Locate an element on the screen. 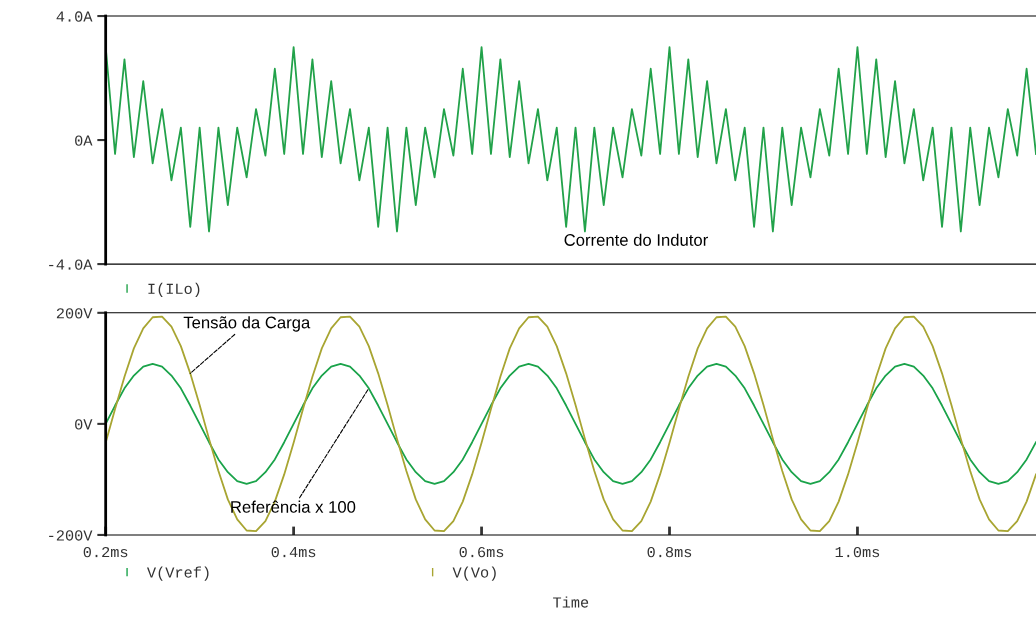 The width and height of the screenshot is (1036, 617). y-tick-label: 4.0A is located at coordinates (74, 16).